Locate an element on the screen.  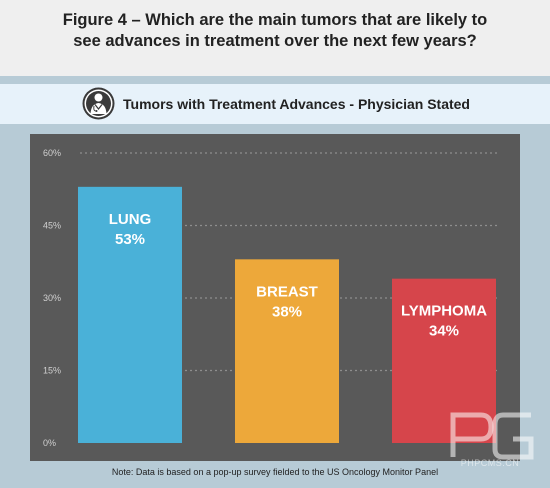
bar-value-label: 34% is located at coordinates (444, 331).